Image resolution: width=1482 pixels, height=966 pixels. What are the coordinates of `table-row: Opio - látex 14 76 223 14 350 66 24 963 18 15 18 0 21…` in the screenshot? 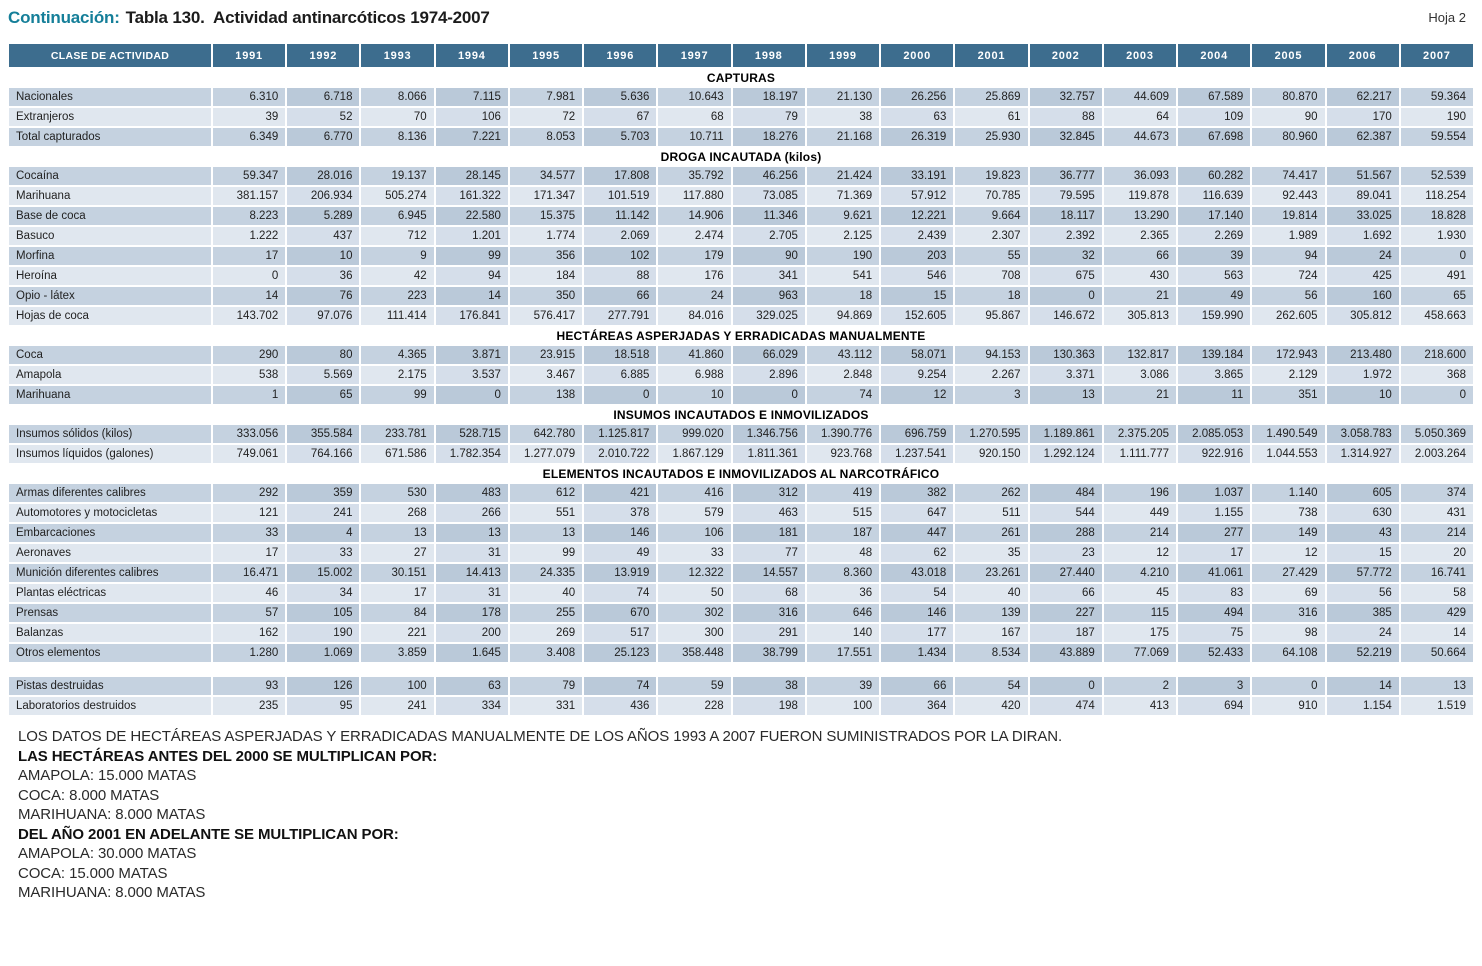 It's located at (741, 296).